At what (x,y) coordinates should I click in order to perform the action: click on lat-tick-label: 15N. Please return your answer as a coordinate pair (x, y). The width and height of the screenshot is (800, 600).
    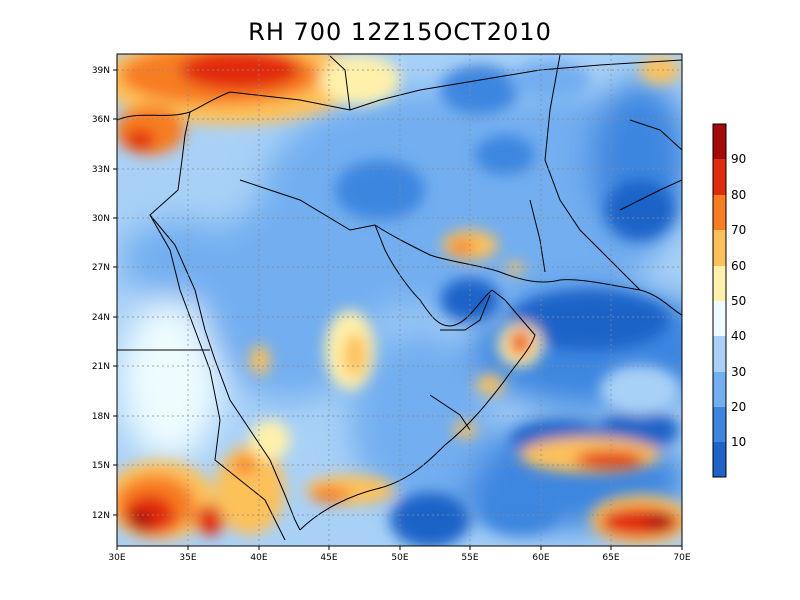
    Looking at the image, I should click on (101, 466).